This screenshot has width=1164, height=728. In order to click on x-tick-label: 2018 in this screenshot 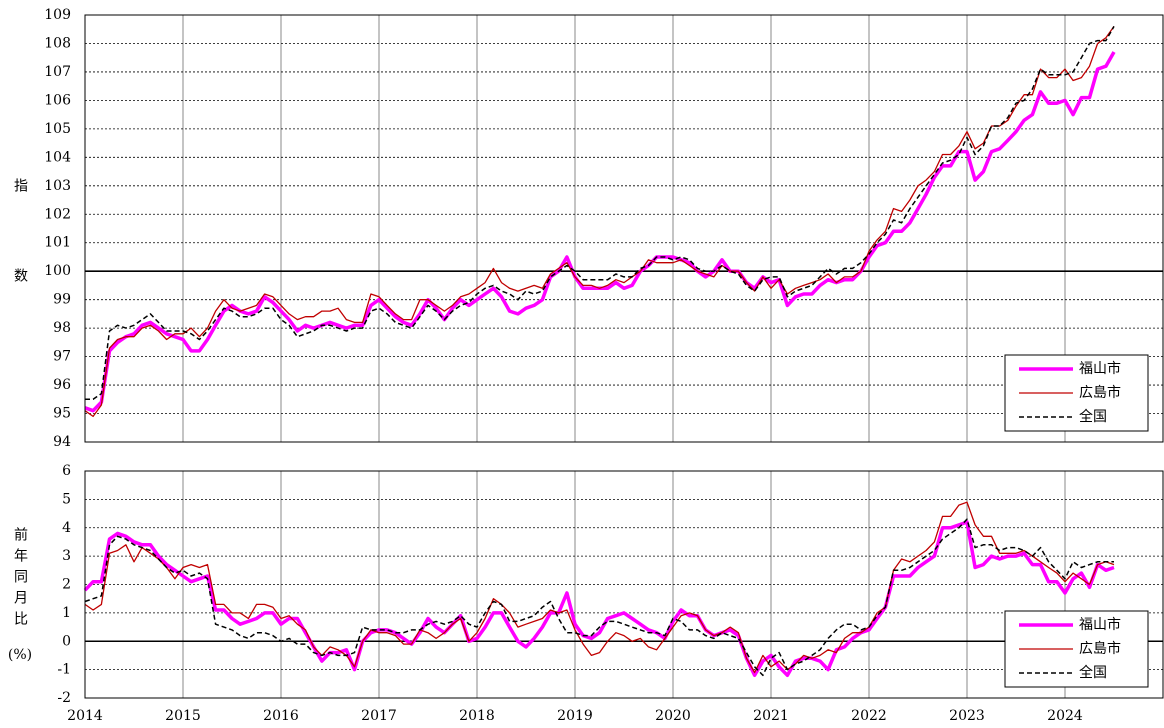, I will do `click(477, 716)`.